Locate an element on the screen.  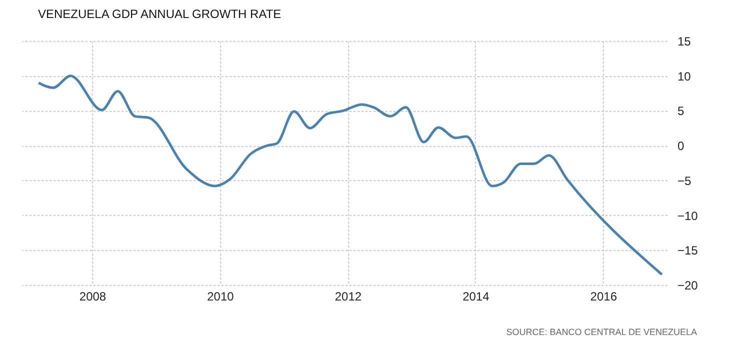
y-tick-label: −15 is located at coordinates (688, 251).